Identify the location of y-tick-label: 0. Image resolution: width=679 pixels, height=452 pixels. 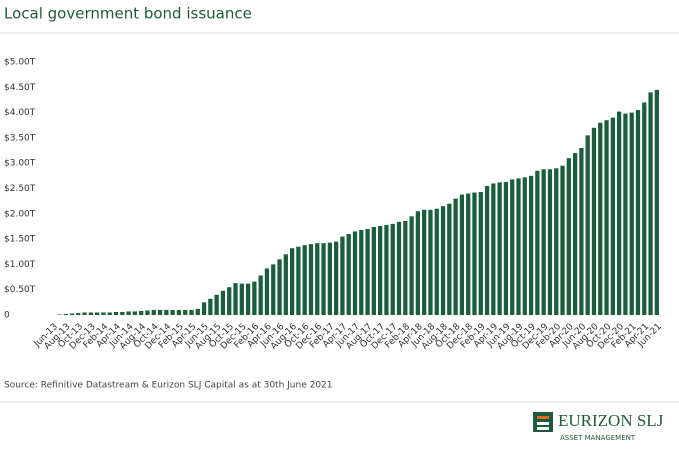
(7, 316).